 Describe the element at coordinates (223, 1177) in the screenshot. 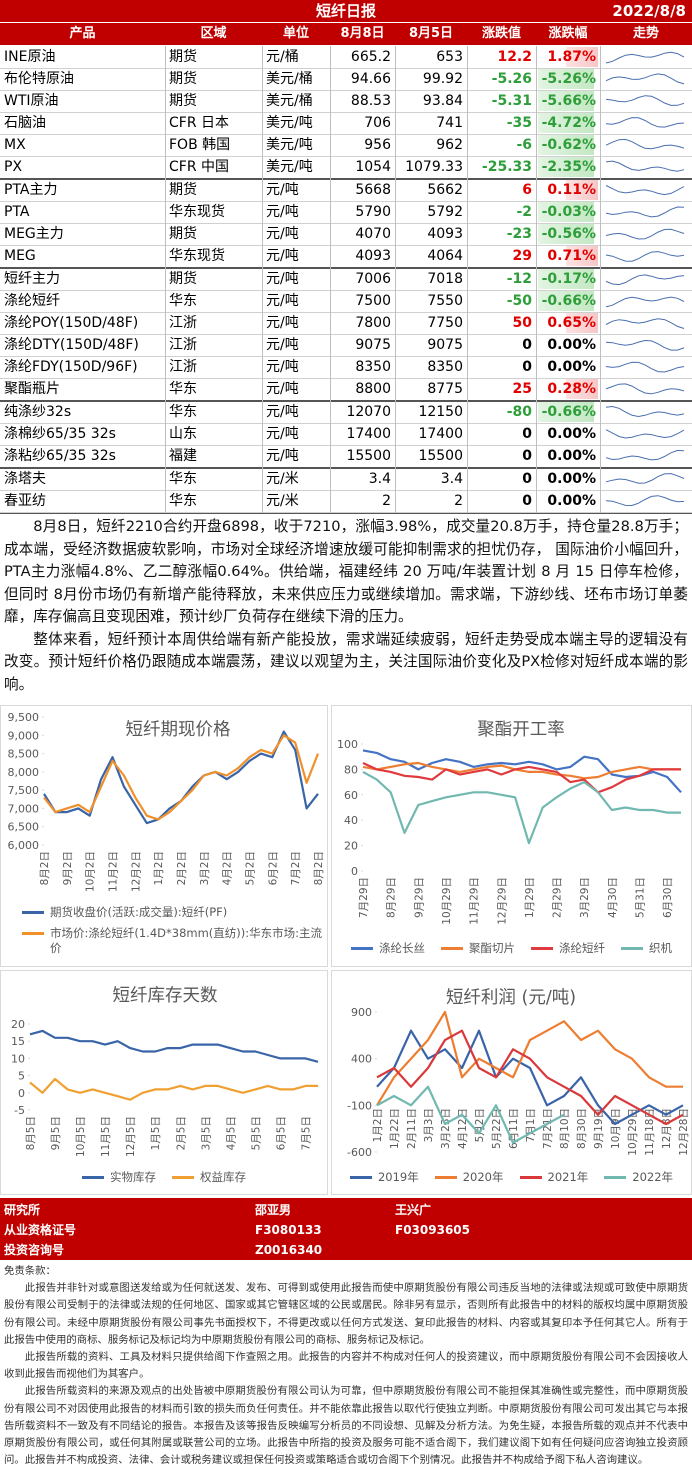

I see `legend-label: 权益库存` at that location.